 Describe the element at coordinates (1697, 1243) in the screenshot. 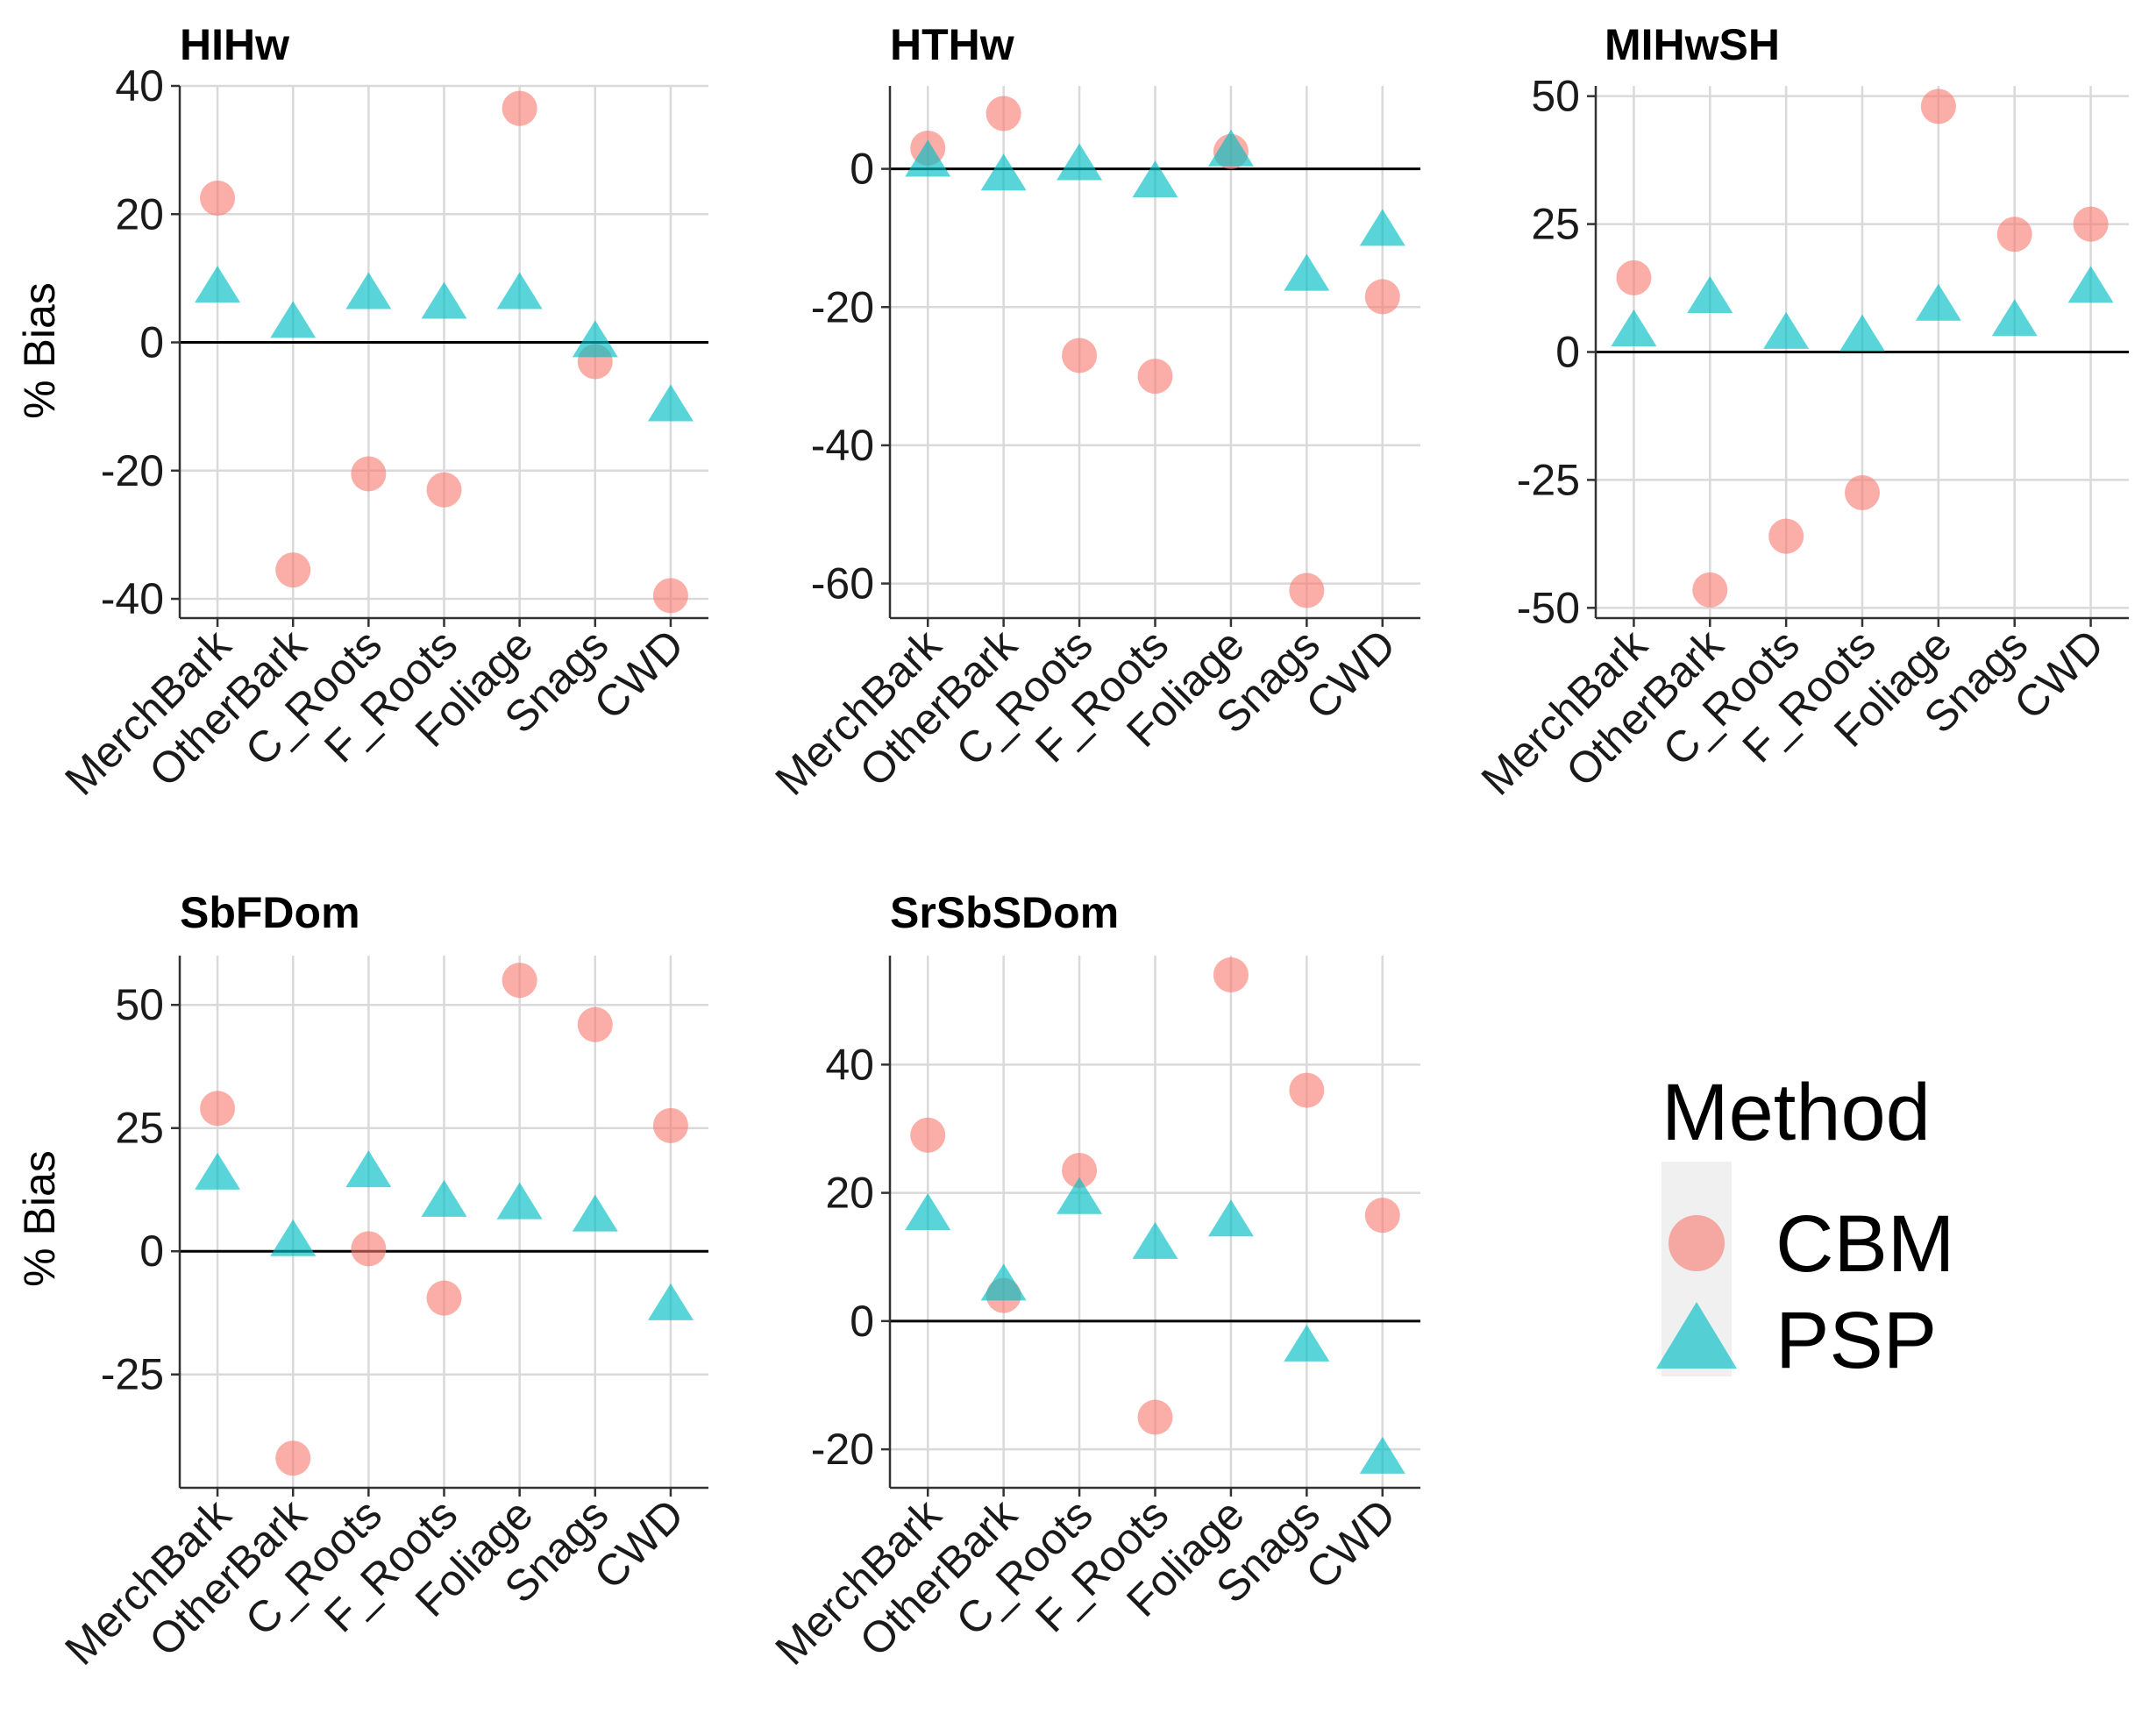

I see `legend-cbm-circle-icon` at that location.